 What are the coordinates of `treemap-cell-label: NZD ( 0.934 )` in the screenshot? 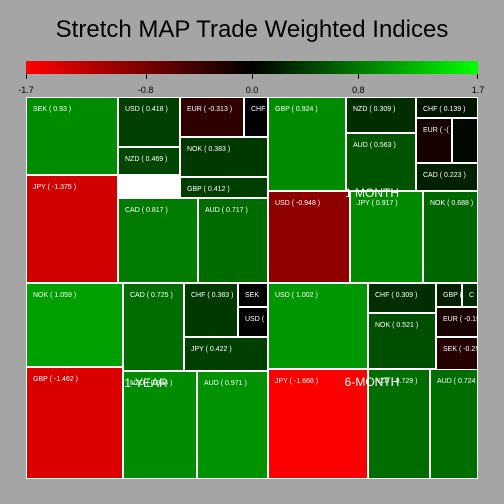 It's located at (151, 383).